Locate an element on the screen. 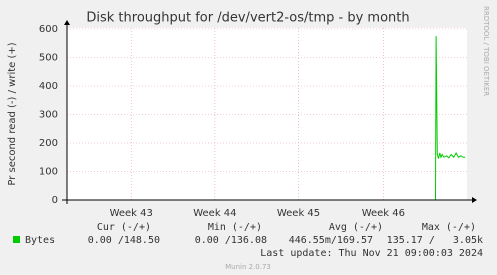  side-text: RRDTOOL / TOBI OETIKER is located at coordinates (486, 51).